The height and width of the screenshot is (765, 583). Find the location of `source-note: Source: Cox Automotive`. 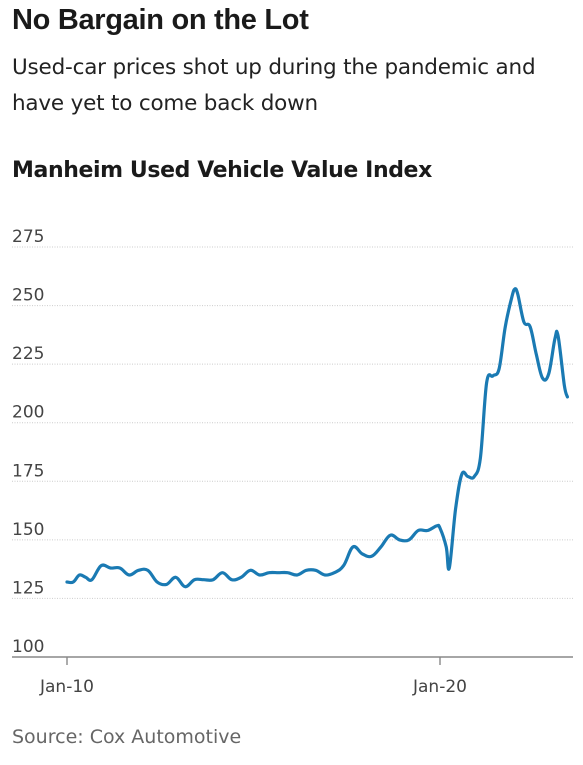

source-note: Source: Cox Automotive is located at coordinates (127, 737).